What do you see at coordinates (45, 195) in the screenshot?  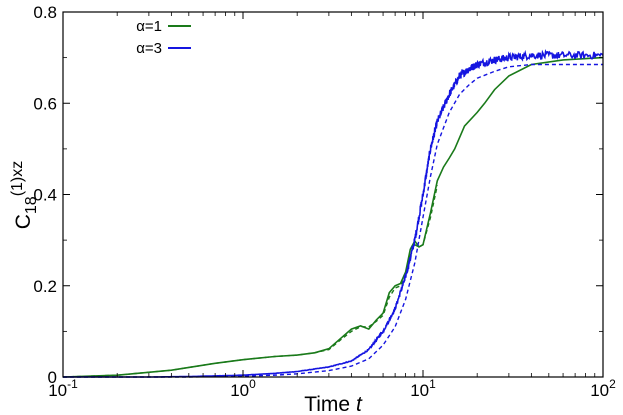 I see `y-tick-label: 0.4` at bounding box center [45, 195].